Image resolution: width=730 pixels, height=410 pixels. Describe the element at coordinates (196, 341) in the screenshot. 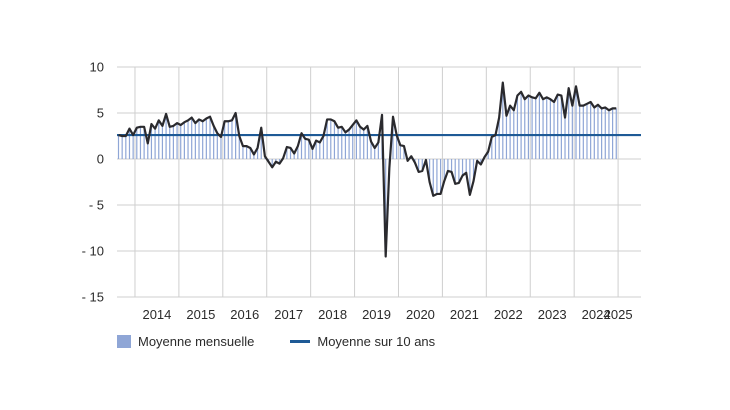

I see `legend-label-monthly: Moyenne mensuelle` at that location.